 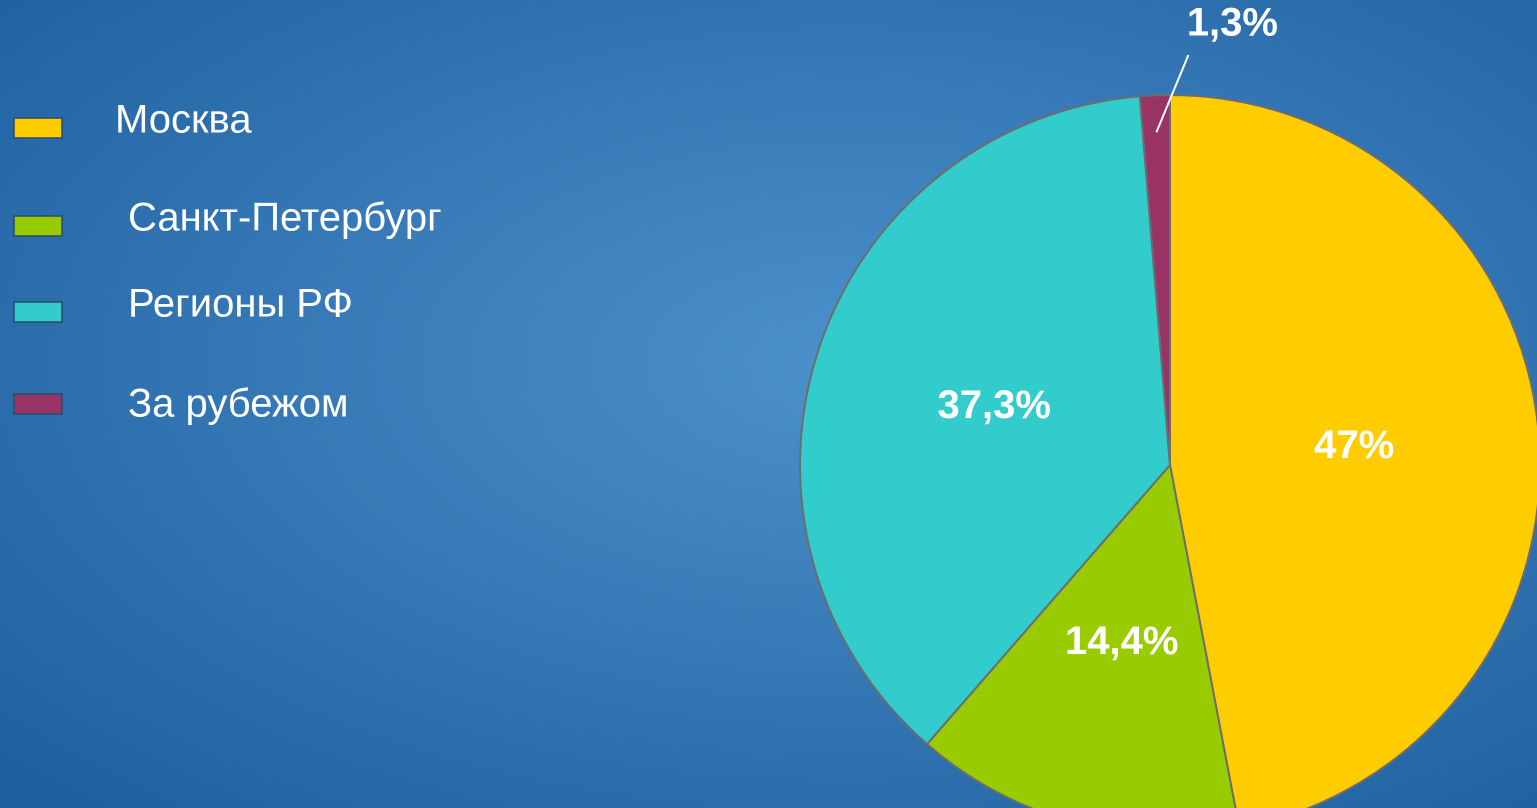 What do you see at coordinates (1121, 641) in the screenshot?
I see `value-label: 14,4%` at bounding box center [1121, 641].